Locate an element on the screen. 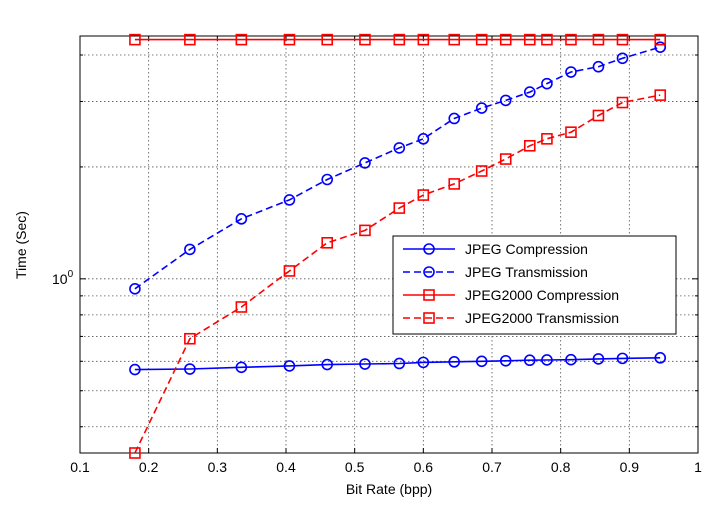  x-tick-label: 0.2 is located at coordinates (149, 467).